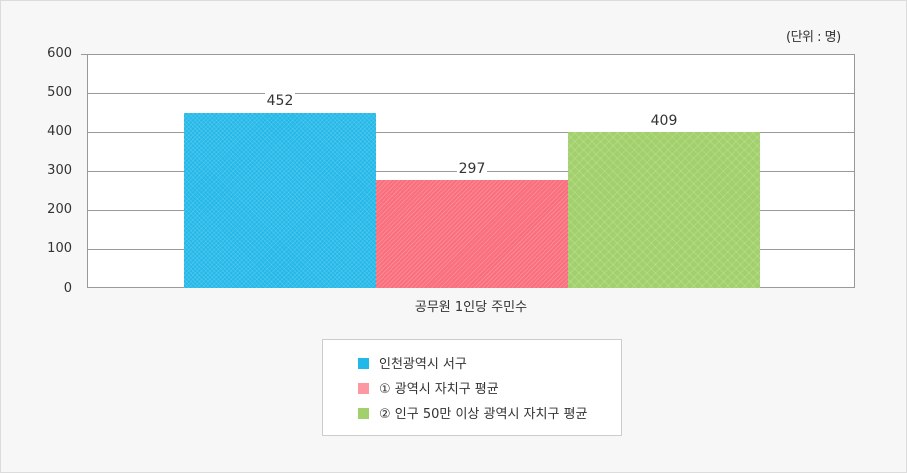 The image size is (907, 473). Describe the element at coordinates (472, 169) in the screenshot. I see `value-label-metro-district-average: 297` at that location.